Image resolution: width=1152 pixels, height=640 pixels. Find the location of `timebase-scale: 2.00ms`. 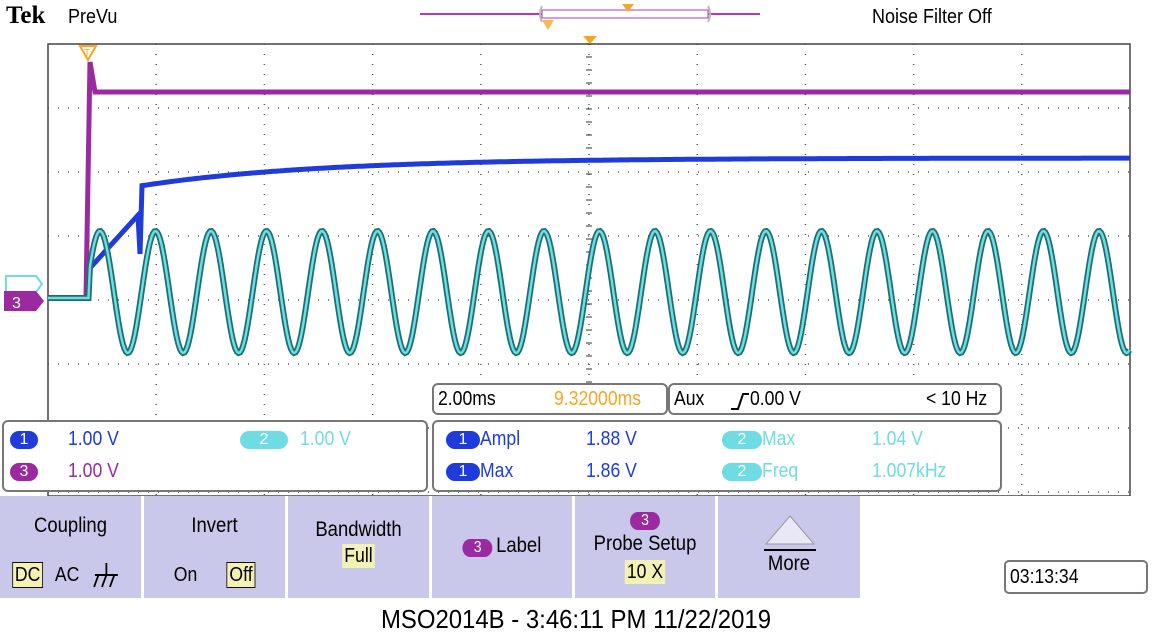

timebase-scale: 2.00ms is located at coordinates (467, 399).